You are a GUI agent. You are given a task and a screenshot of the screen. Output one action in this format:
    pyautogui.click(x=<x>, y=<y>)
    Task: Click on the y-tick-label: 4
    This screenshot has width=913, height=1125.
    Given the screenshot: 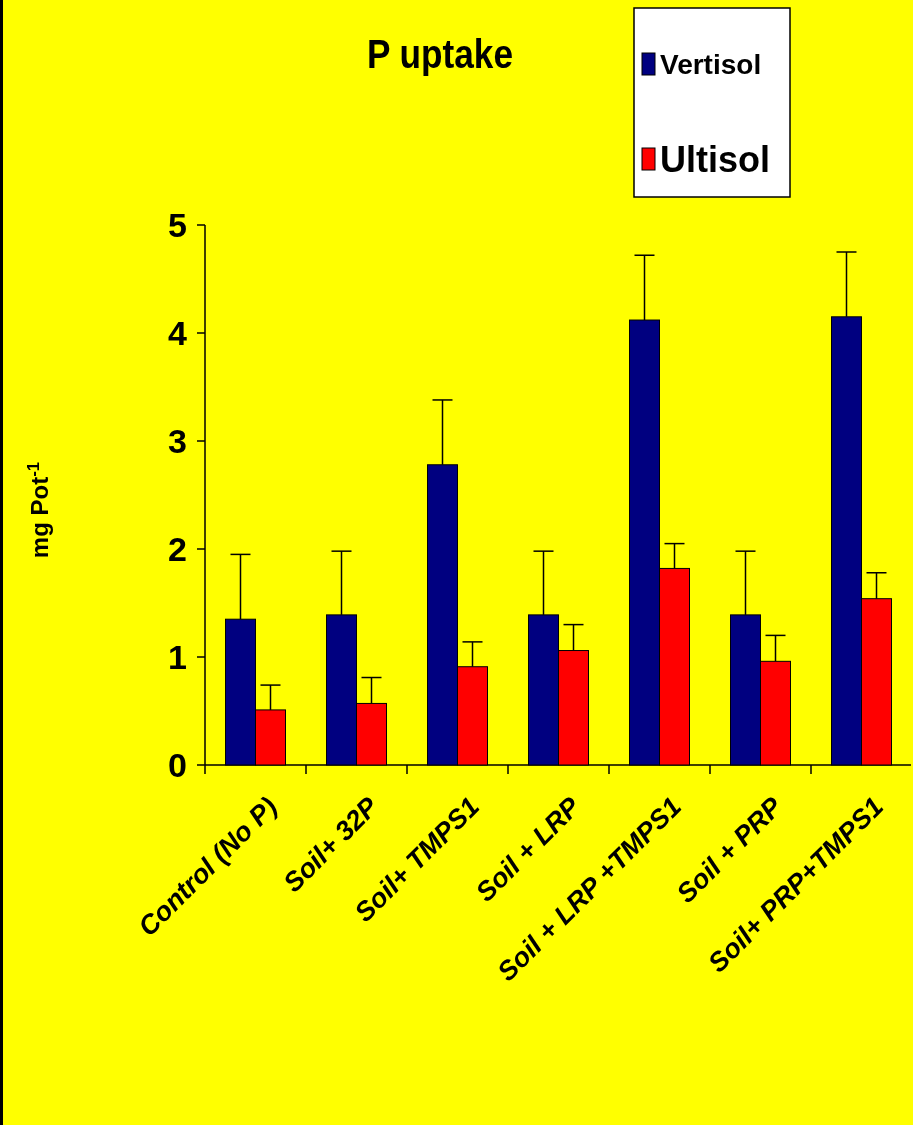 What is the action you would take?
    pyautogui.click(x=178, y=332)
    